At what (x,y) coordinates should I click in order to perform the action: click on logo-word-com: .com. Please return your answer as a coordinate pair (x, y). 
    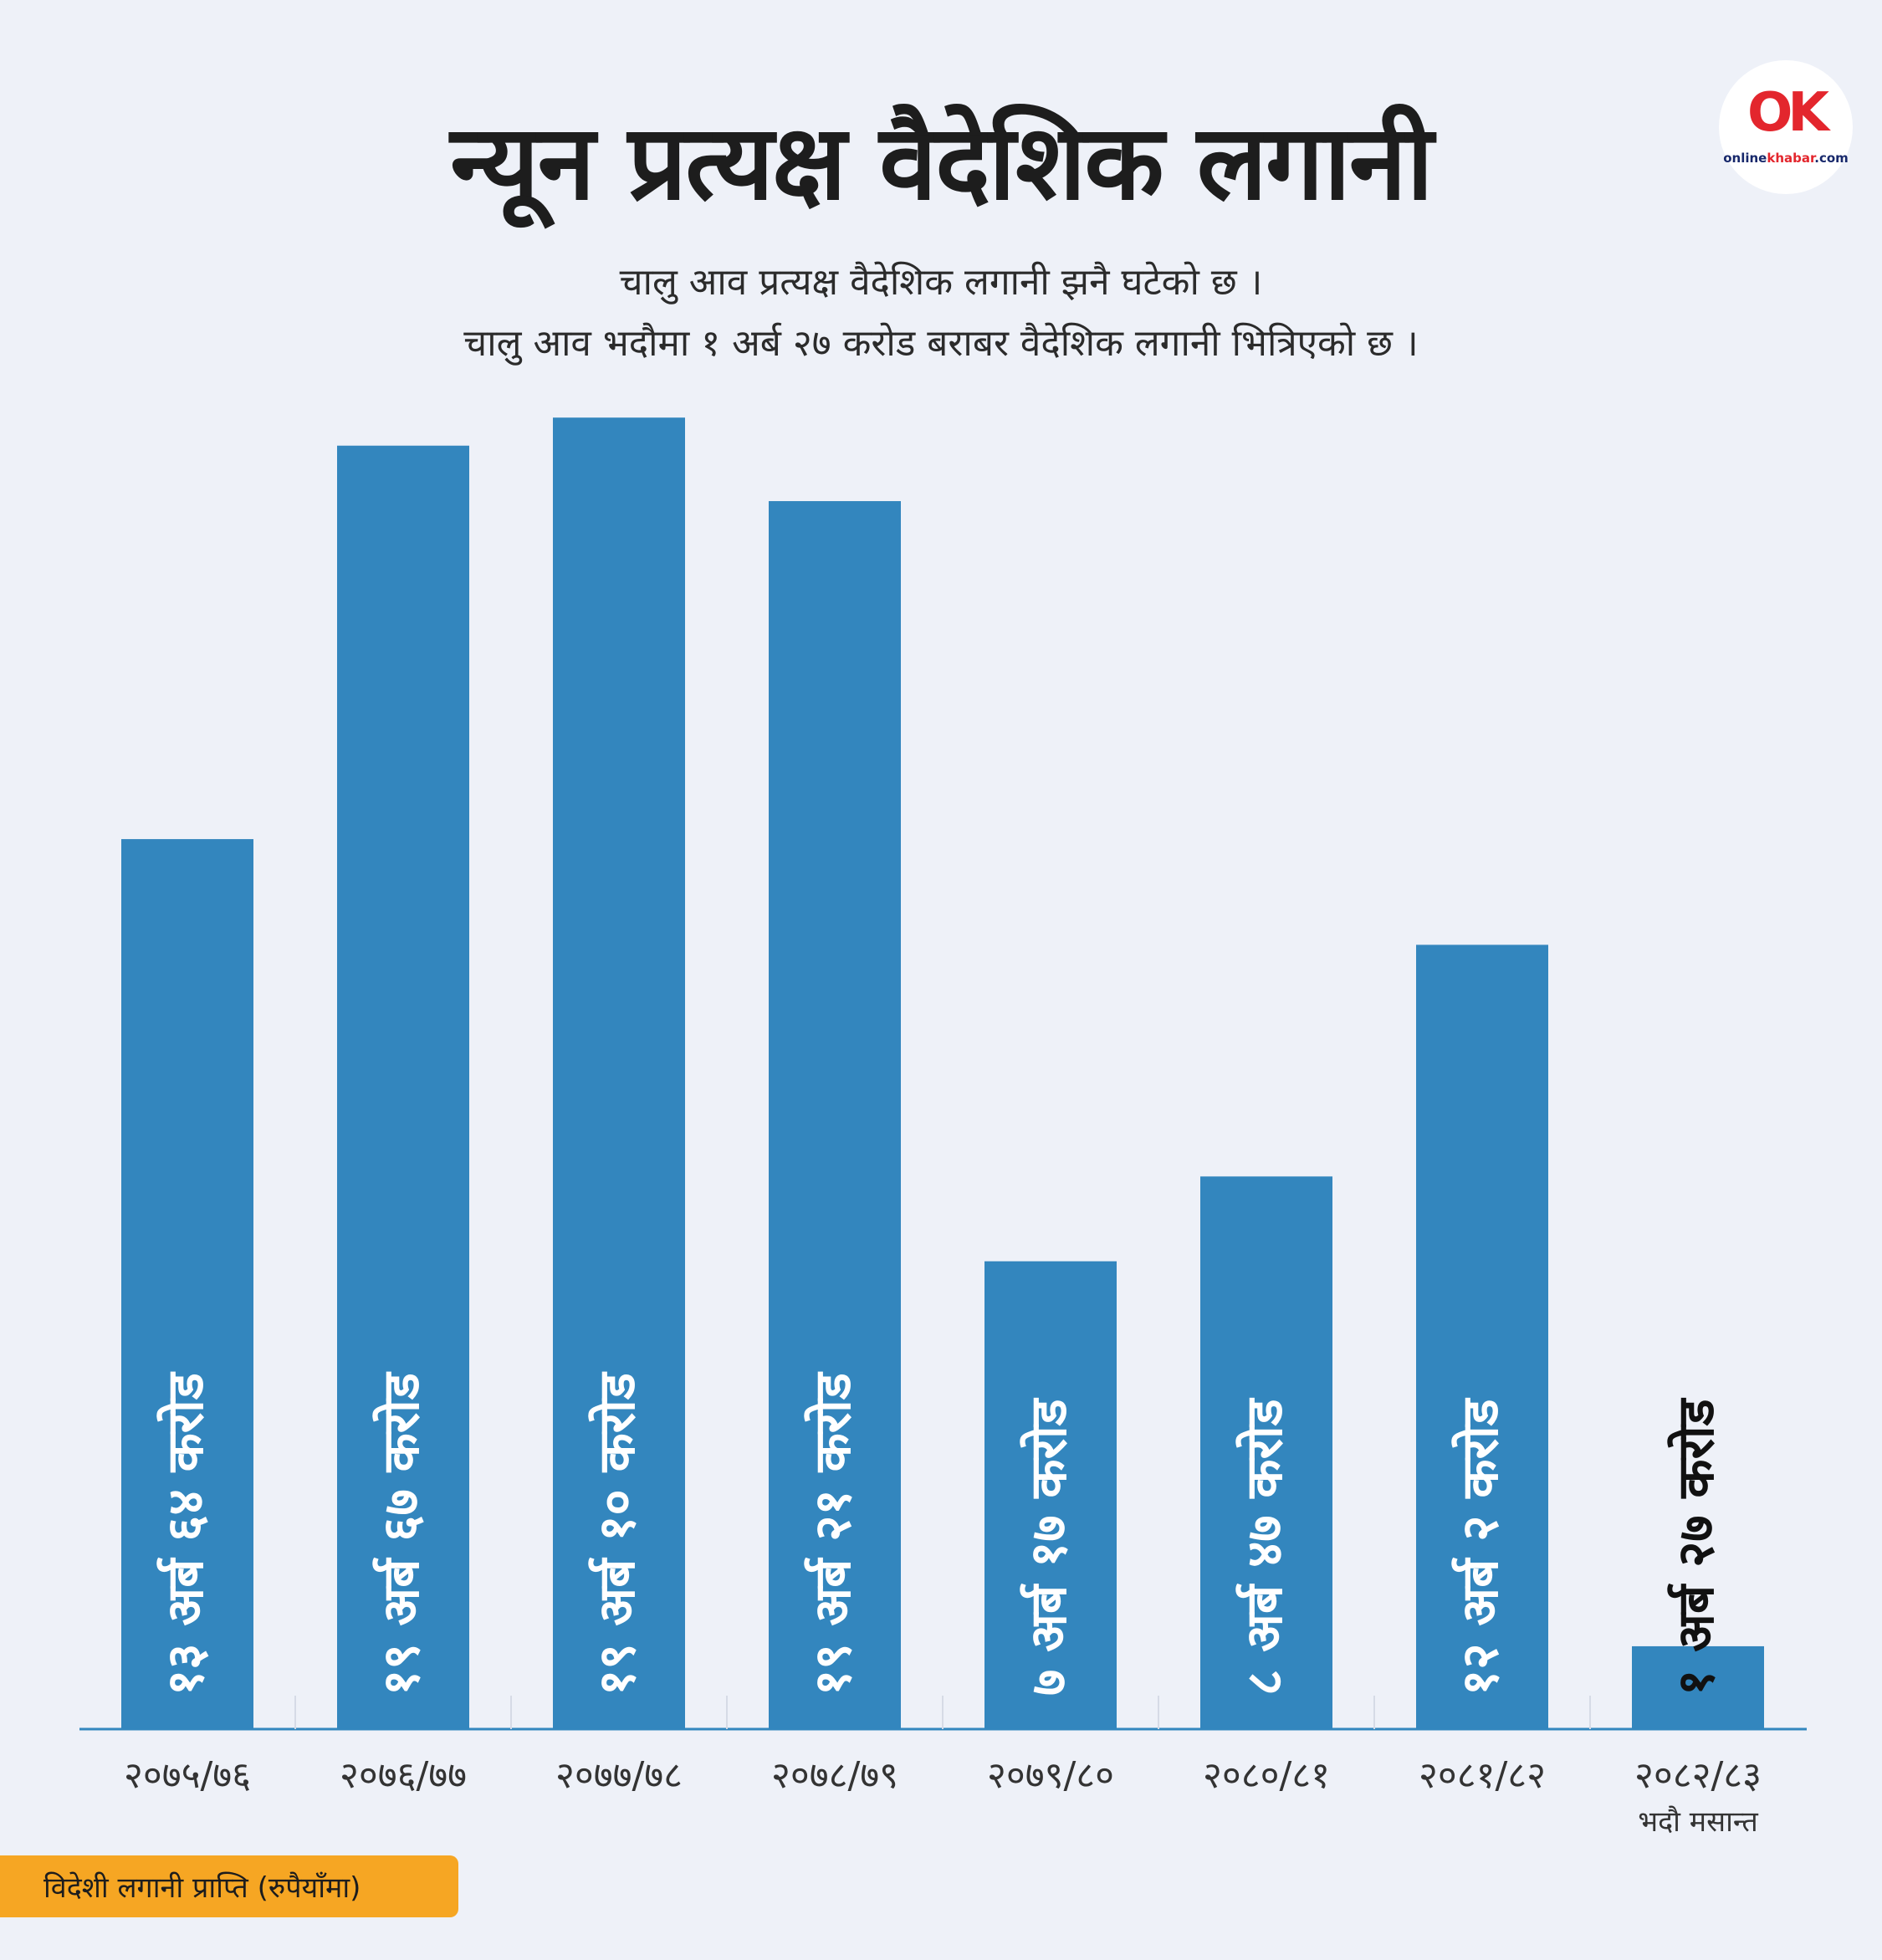
    Looking at the image, I should click on (1831, 159).